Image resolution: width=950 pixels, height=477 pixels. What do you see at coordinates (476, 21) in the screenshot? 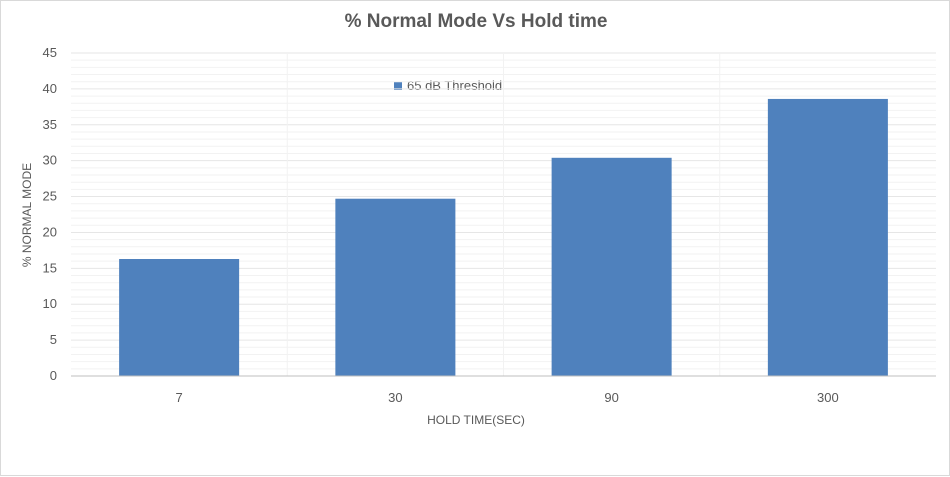
I see `chart-title: % Normal Mode Vs Hold time` at bounding box center [476, 21].